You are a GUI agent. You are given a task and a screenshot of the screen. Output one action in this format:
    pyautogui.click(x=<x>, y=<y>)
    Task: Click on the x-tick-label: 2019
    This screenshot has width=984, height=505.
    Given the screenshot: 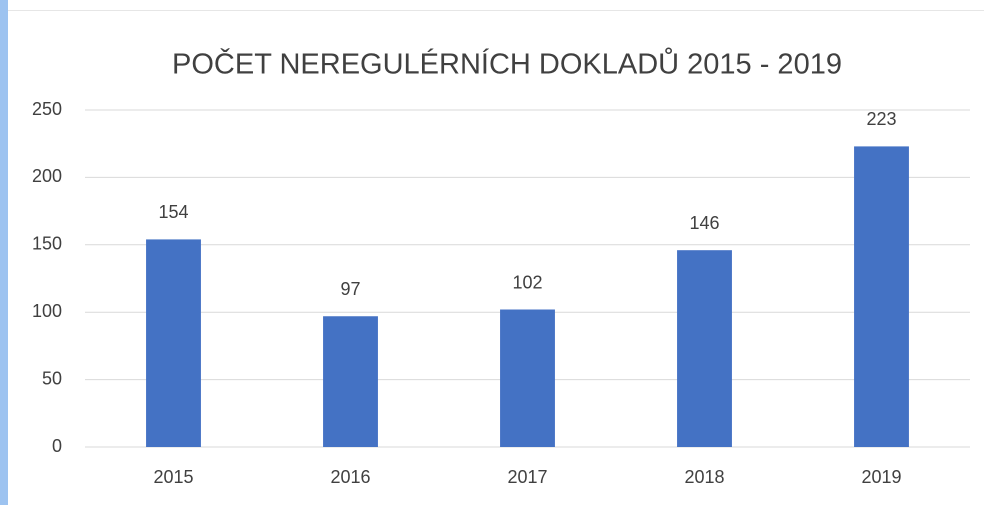 What is the action you would take?
    pyautogui.click(x=881, y=477)
    